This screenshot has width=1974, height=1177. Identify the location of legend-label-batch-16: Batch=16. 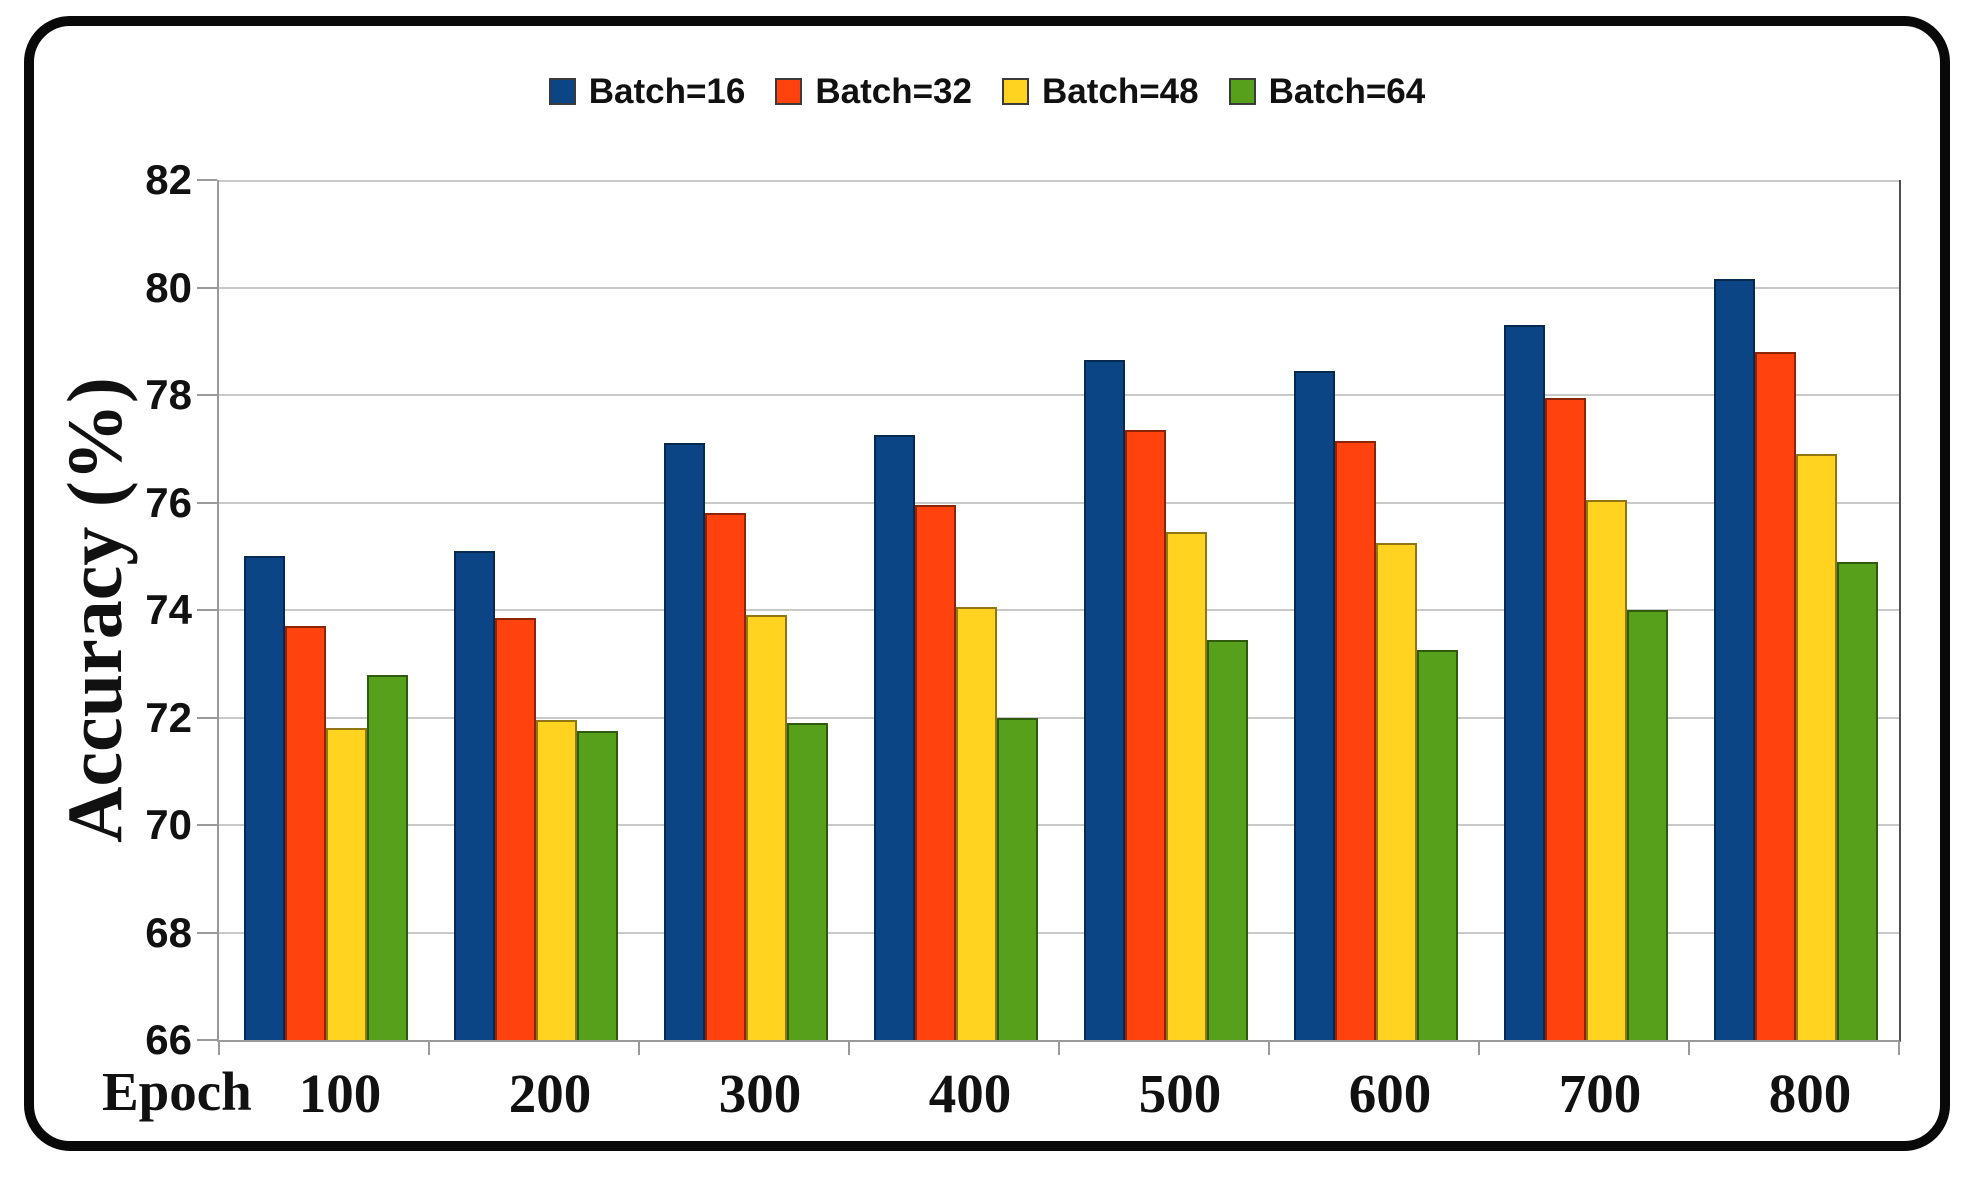
(667, 91).